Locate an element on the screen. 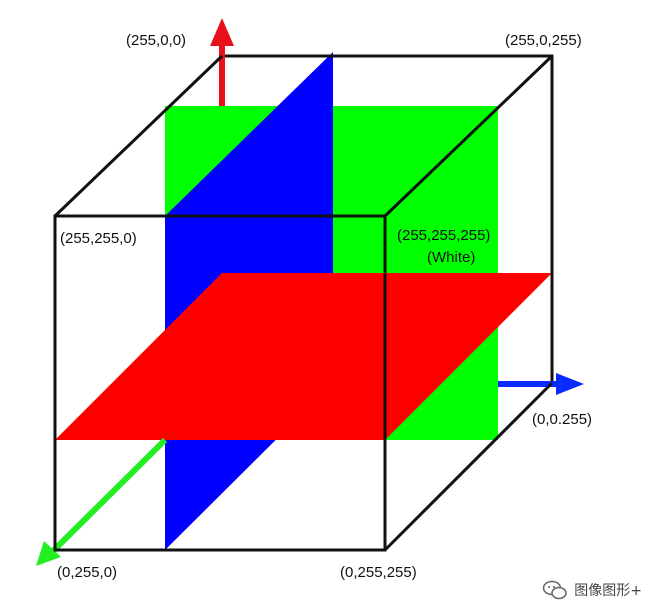 The height and width of the screenshot is (608, 652). label-white: (White) is located at coordinates (451, 257).